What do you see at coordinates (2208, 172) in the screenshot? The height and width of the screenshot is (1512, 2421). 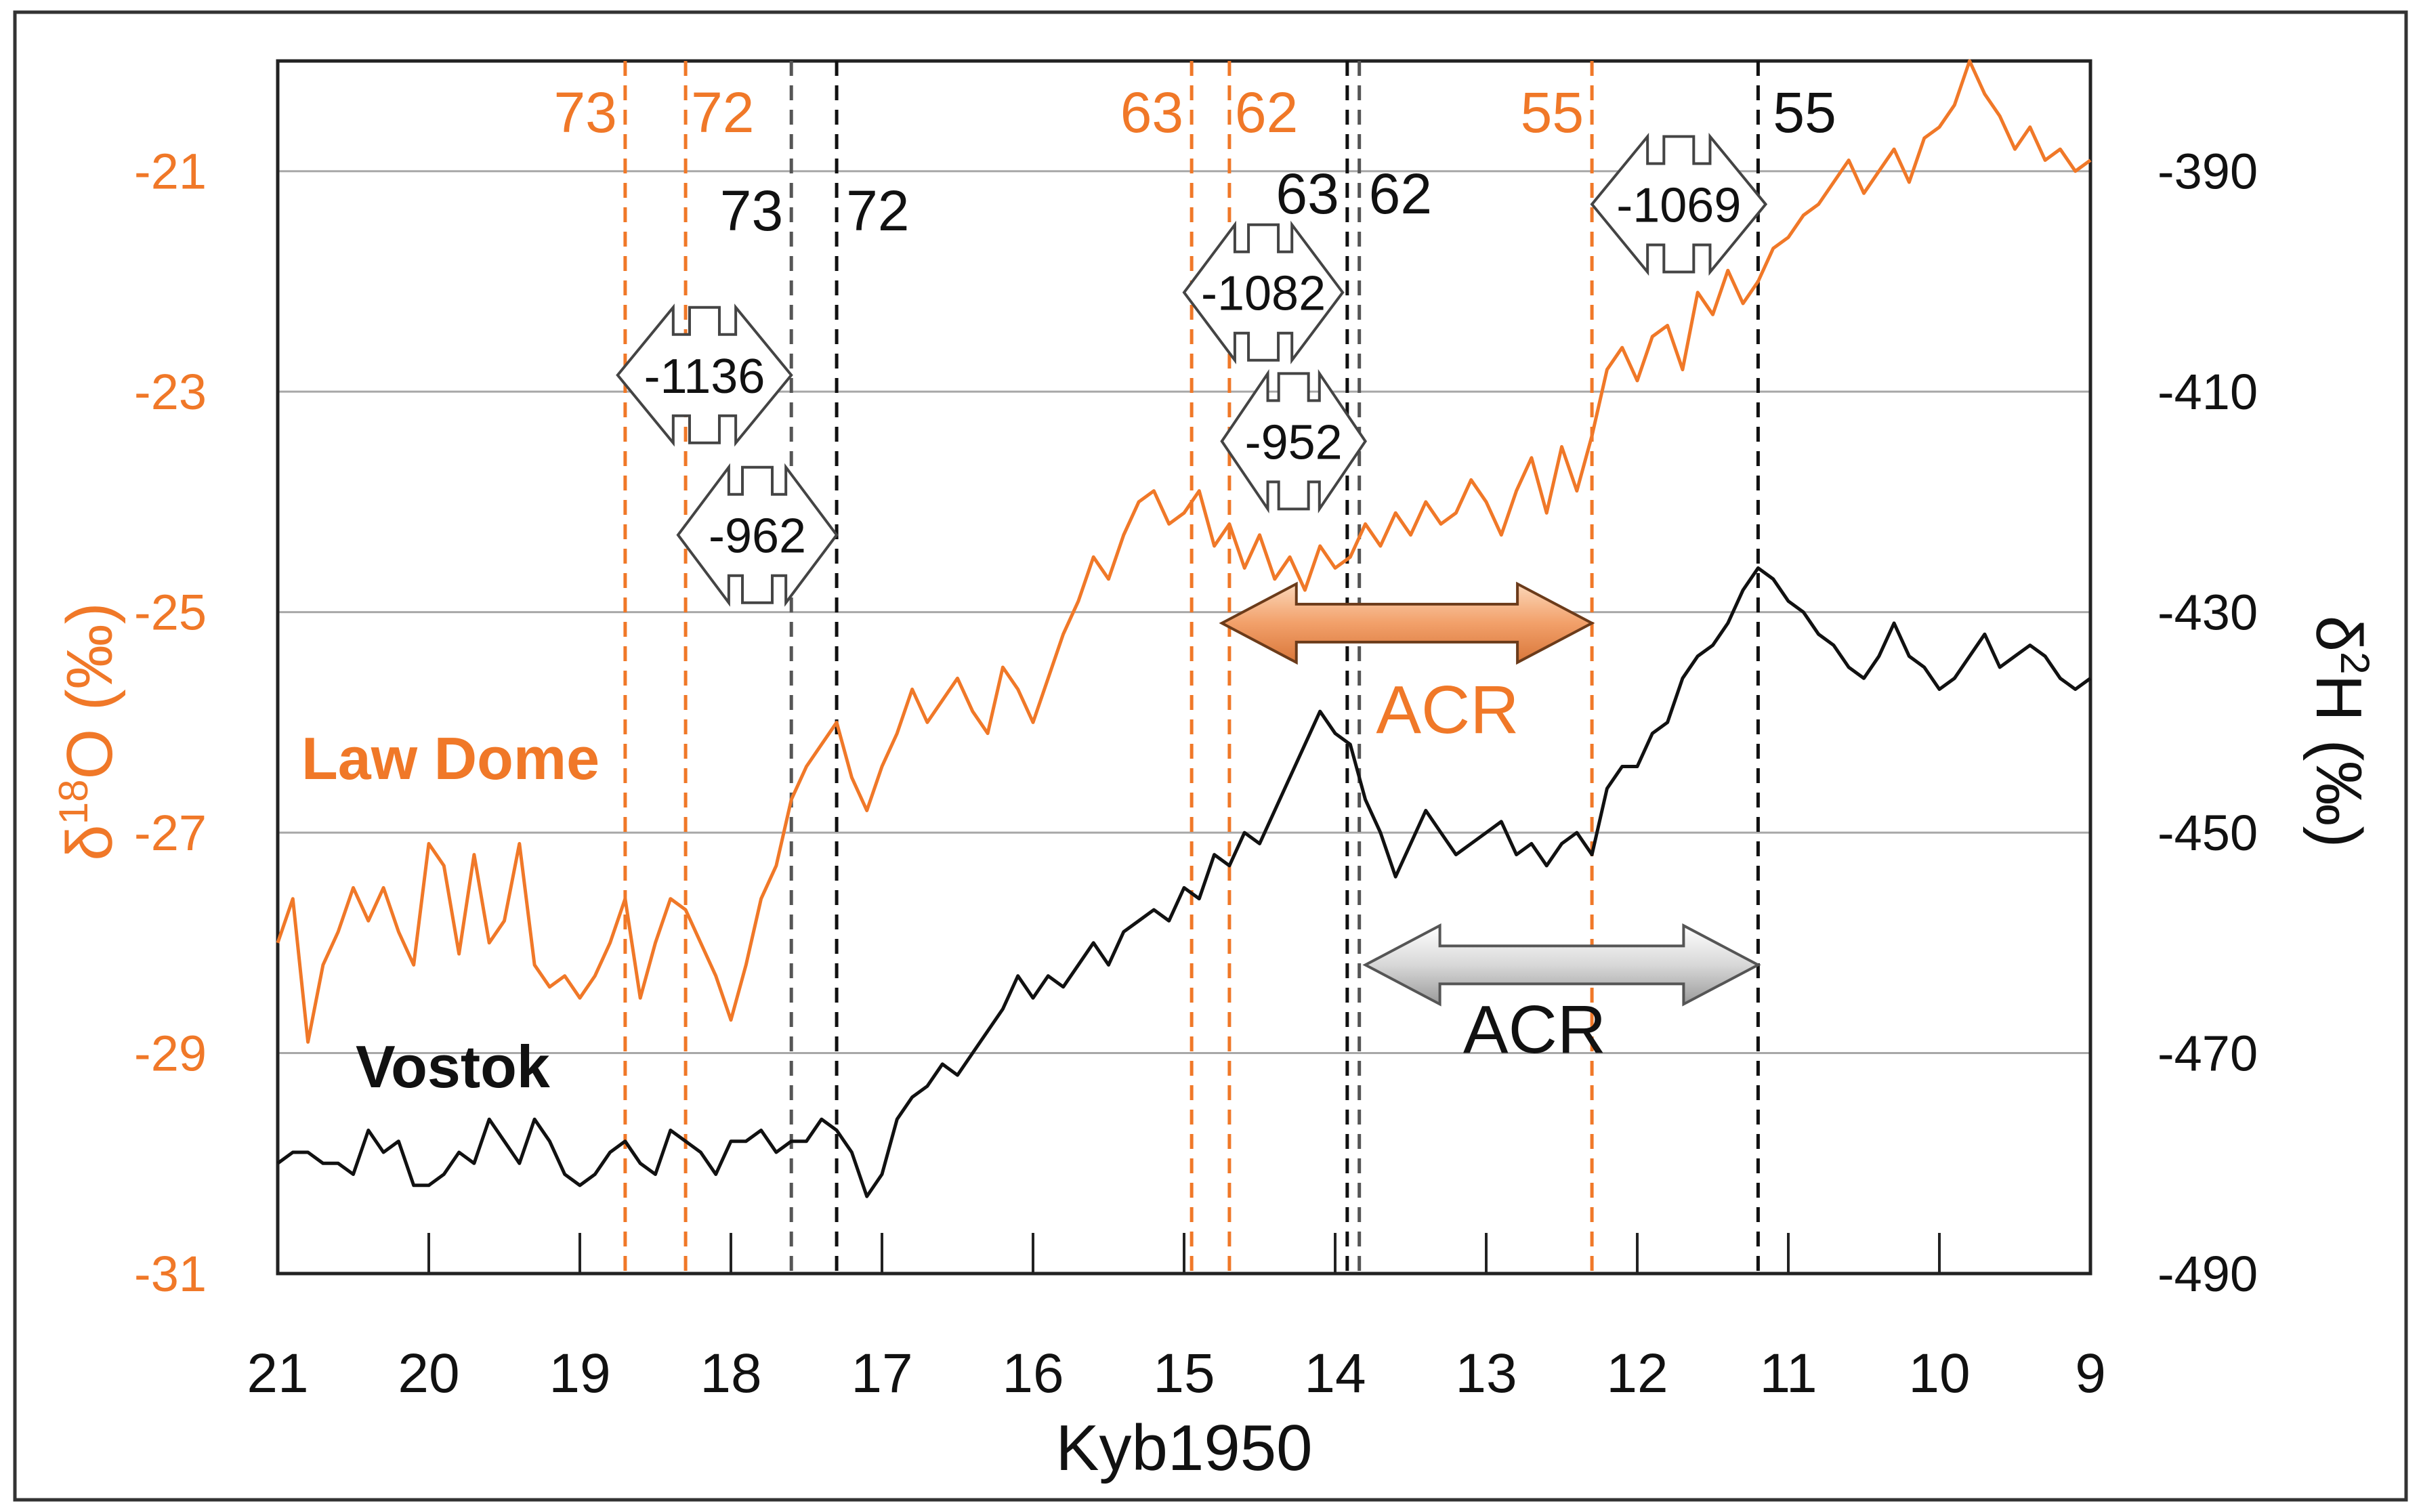 I see `y-right-tick-label: -390` at bounding box center [2208, 172].